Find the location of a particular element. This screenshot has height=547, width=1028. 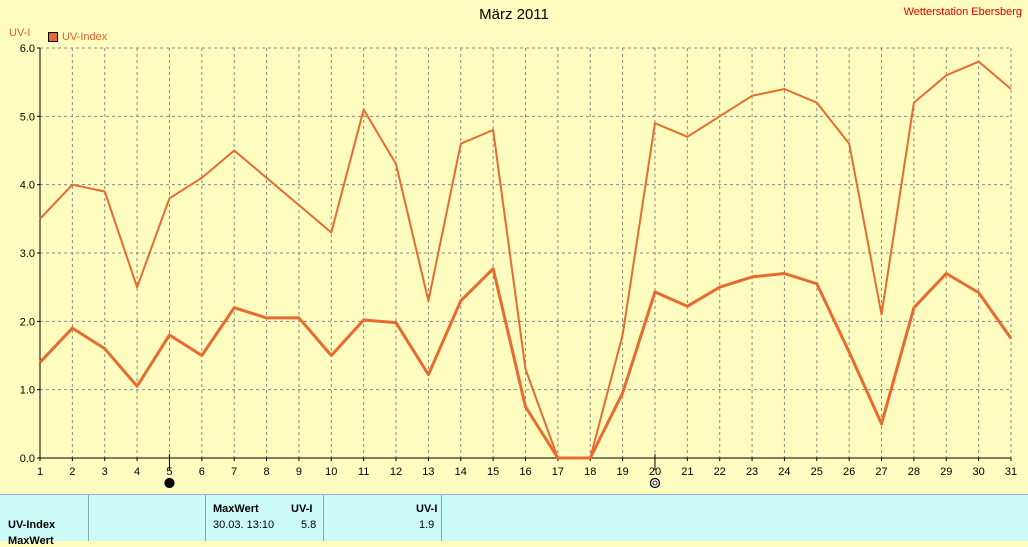

x-tick-label: 20 is located at coordinates (655, 472).